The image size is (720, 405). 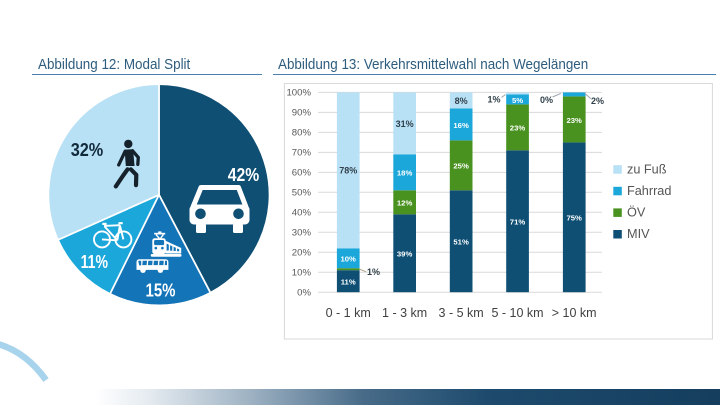 I want to click on svg-text: 80%, so click(x=302, y=133).